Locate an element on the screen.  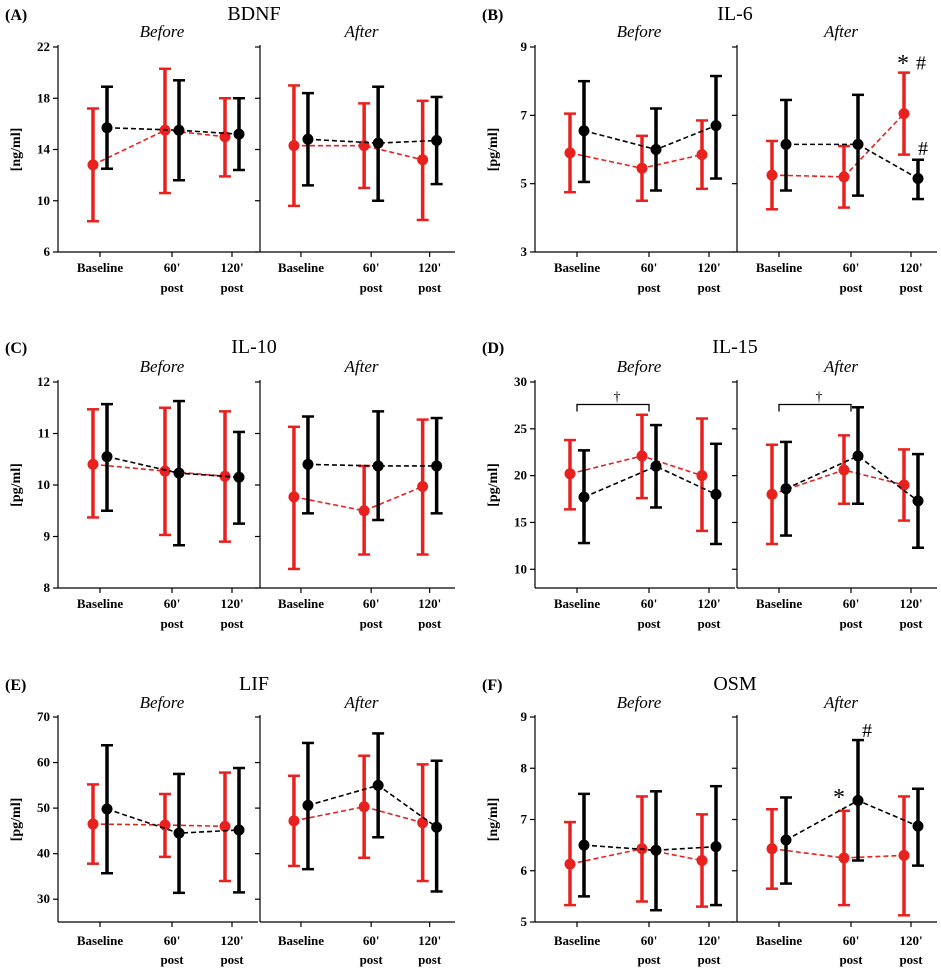
subpanel-before: 30 40 50 60 70 Before Baseline 60' post 120' post is located at coordinates (147, 830).